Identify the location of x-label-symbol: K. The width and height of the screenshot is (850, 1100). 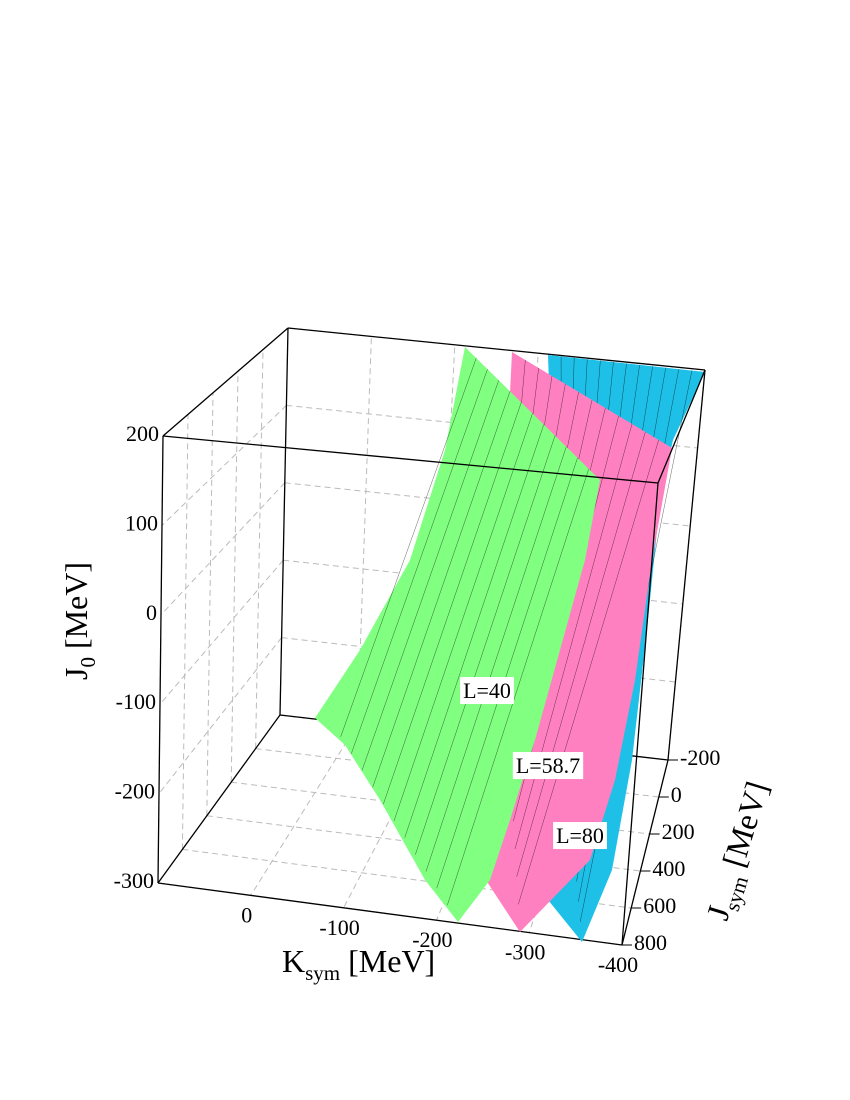
(293, 961).